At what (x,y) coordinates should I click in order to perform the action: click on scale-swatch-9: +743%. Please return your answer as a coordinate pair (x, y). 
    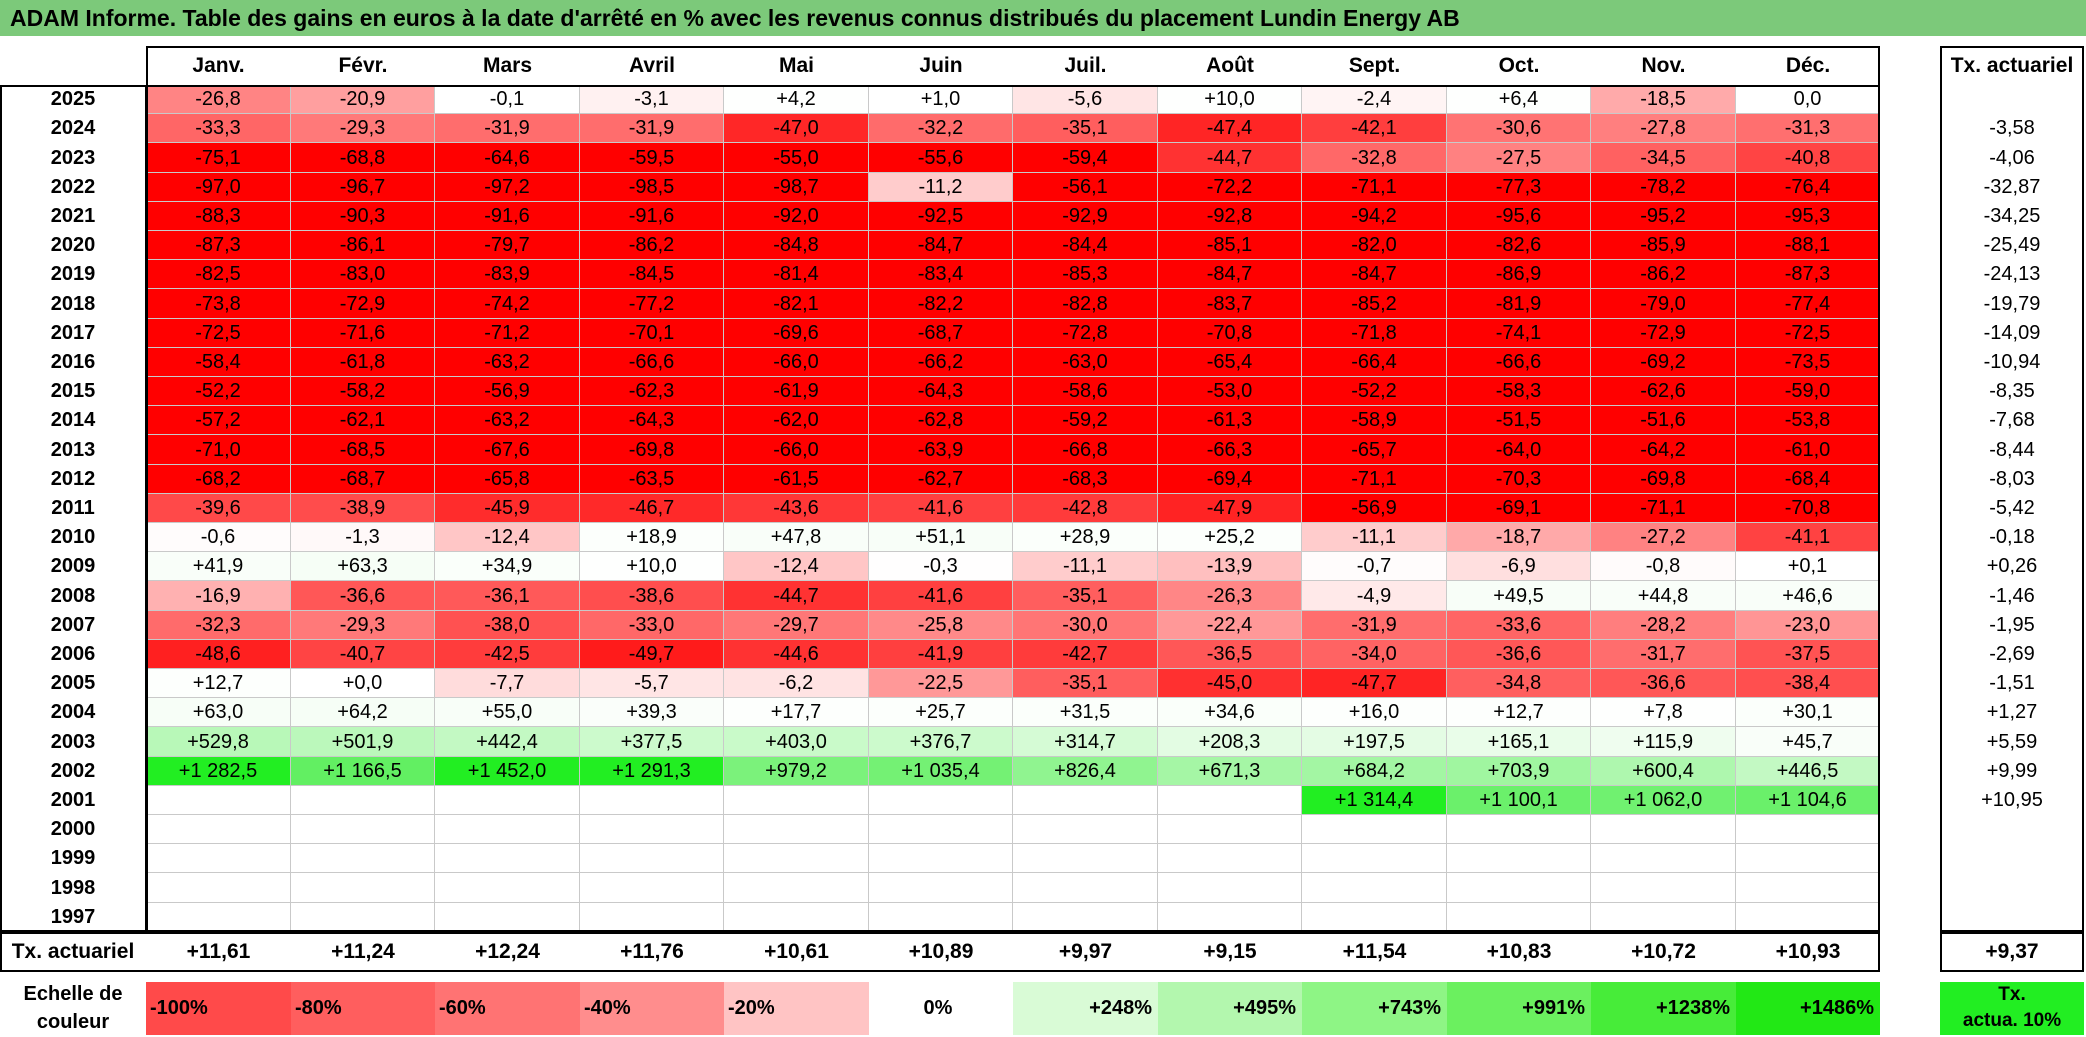
    Looking at the image, I should click on (1374, 1008).